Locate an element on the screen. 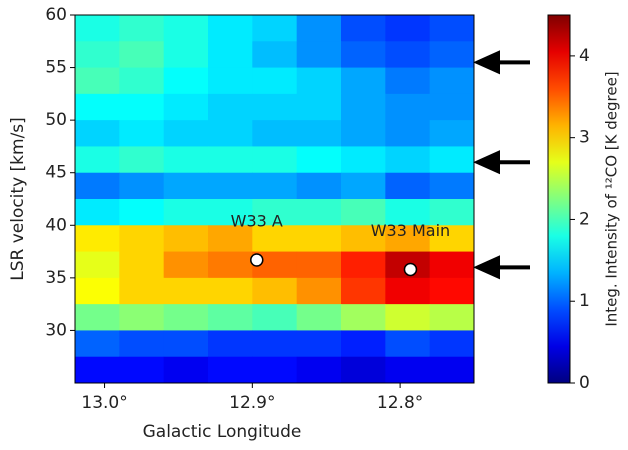 Image resolution: width=628 pixels, height=450 pixels. colorbar-tick-label: 3 is located at coordinates (584, 138).